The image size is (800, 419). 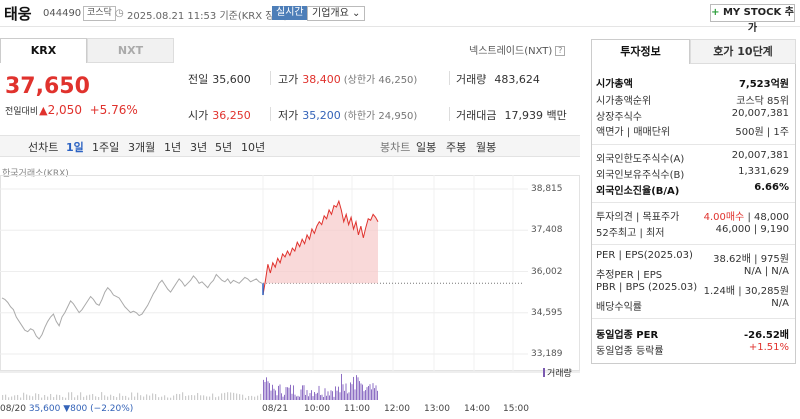 What do you see at coordinates (62, 13) in the screenshot?
I see `stock-code: 044490` at bounding box center [62, 13].